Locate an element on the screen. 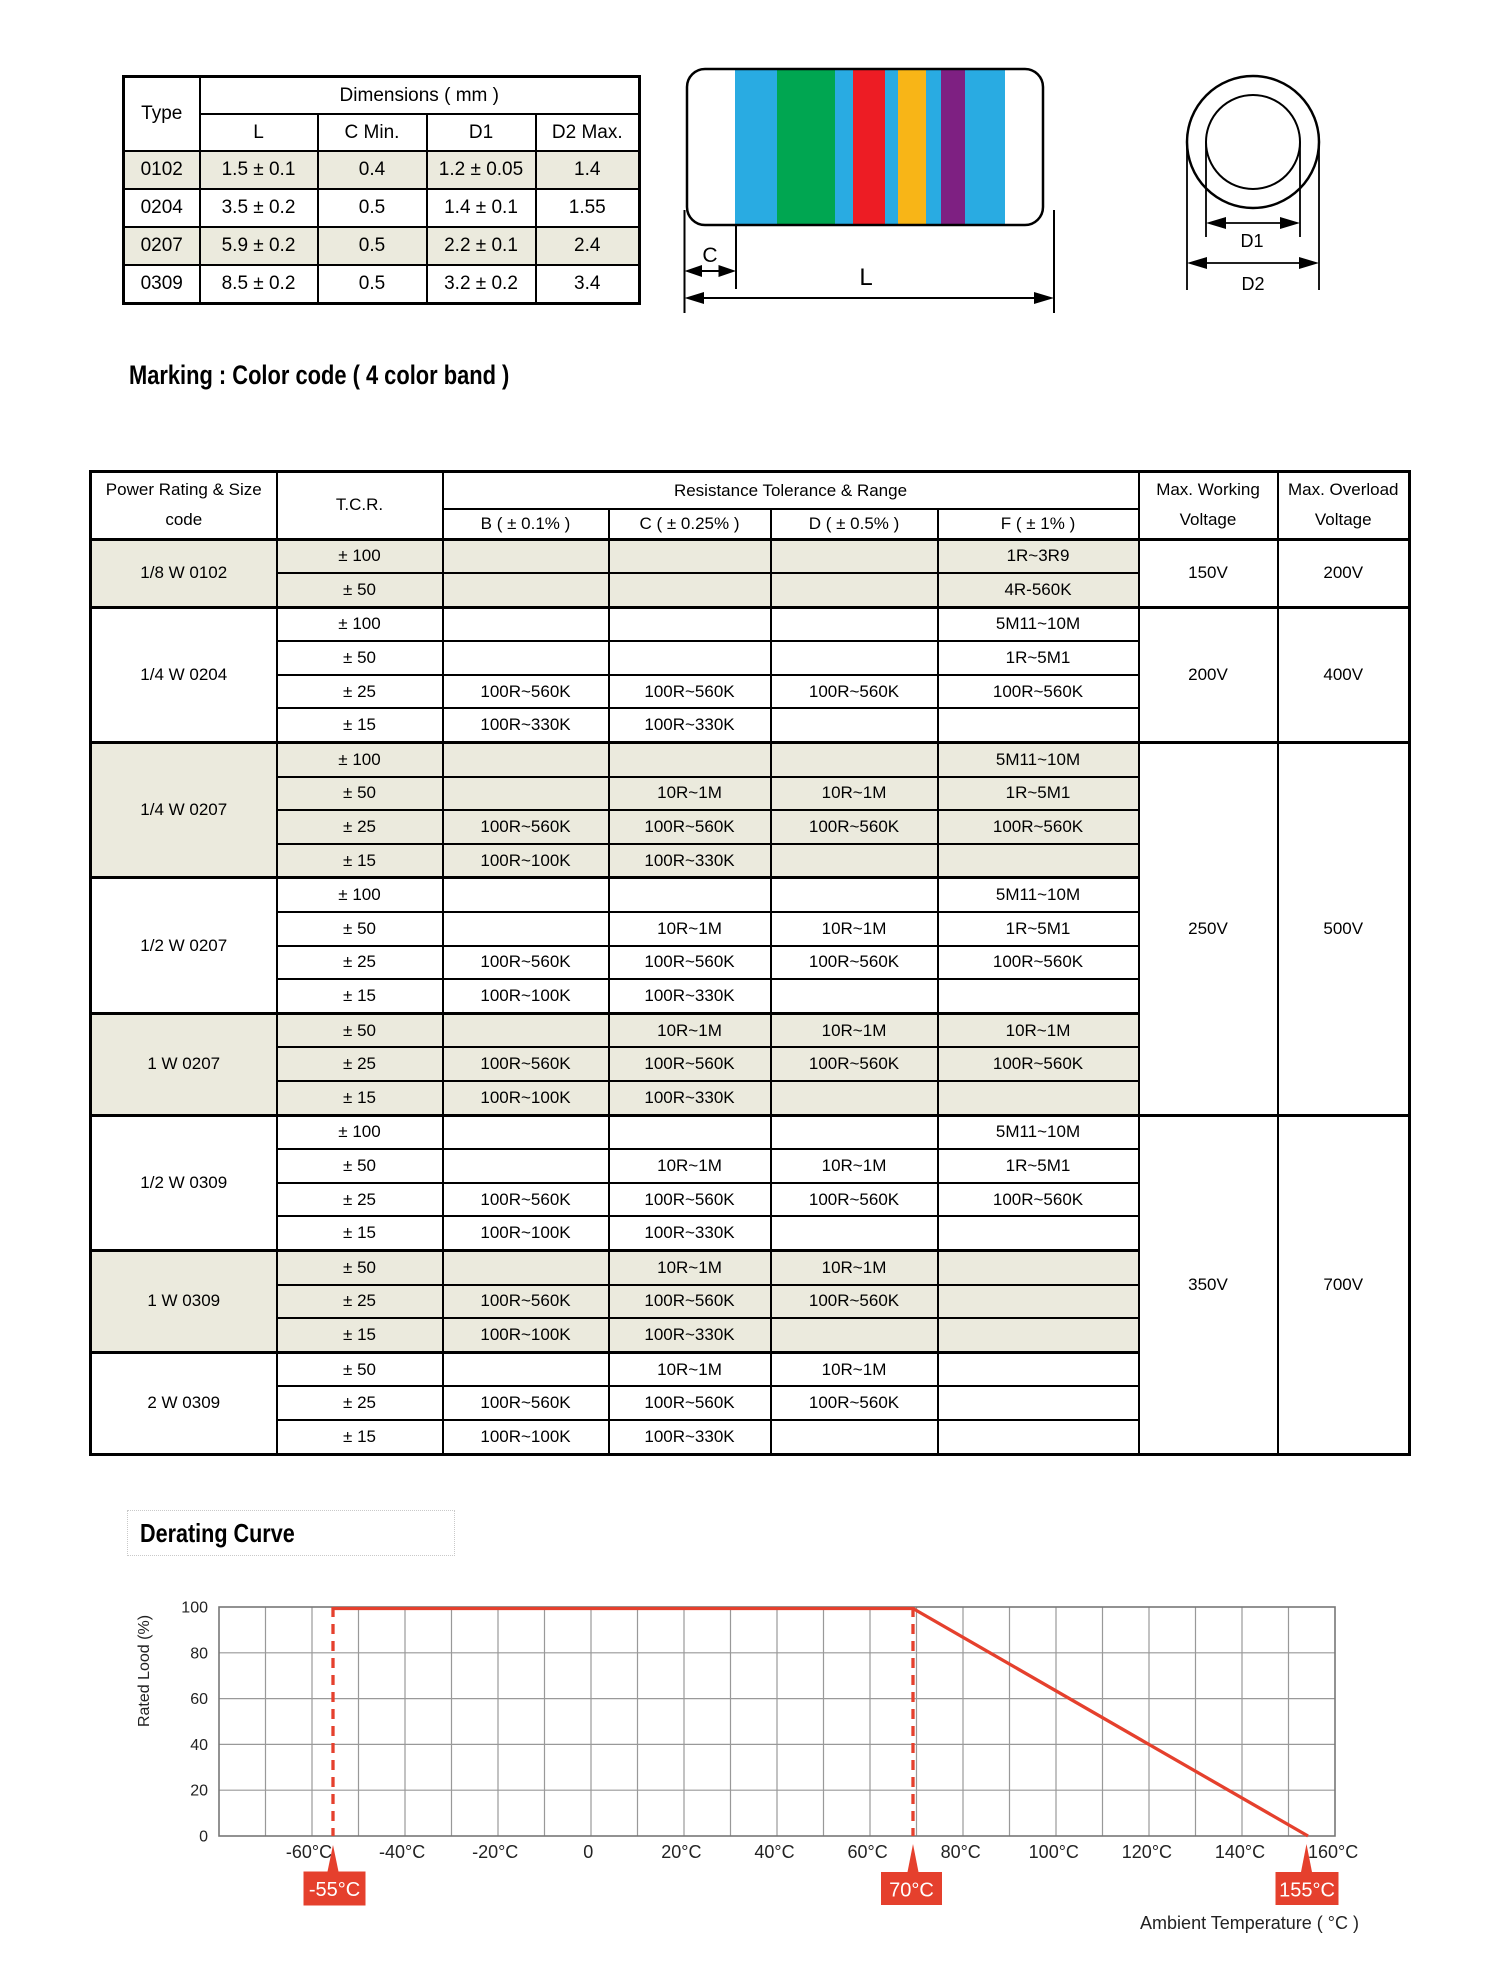  svg-text: 100°C is located at coordinates (1054, 1852).